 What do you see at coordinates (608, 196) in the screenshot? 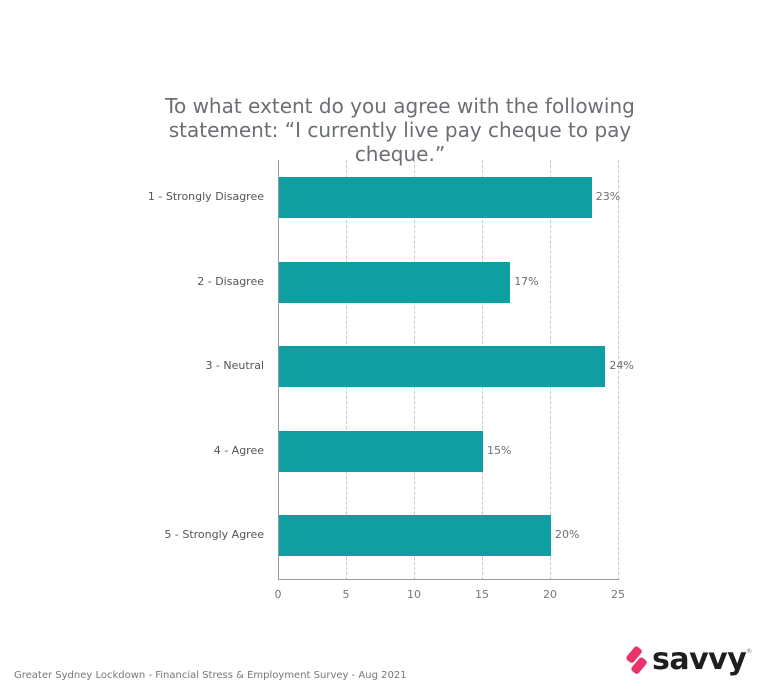
I see `value-label: 23%` at bounding box center [608, 196].